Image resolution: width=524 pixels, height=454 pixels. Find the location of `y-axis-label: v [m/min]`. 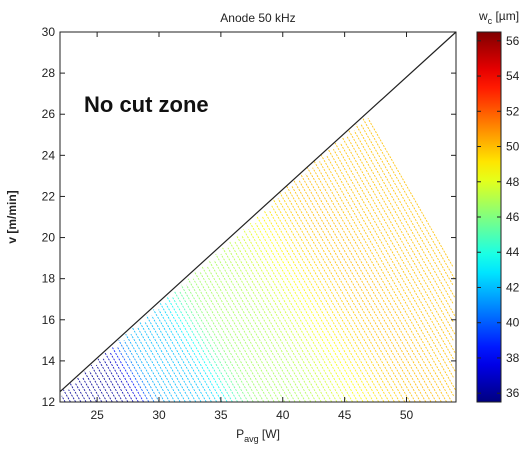

y-axis-label: v [m/min] is located at coordinates (12, 216).